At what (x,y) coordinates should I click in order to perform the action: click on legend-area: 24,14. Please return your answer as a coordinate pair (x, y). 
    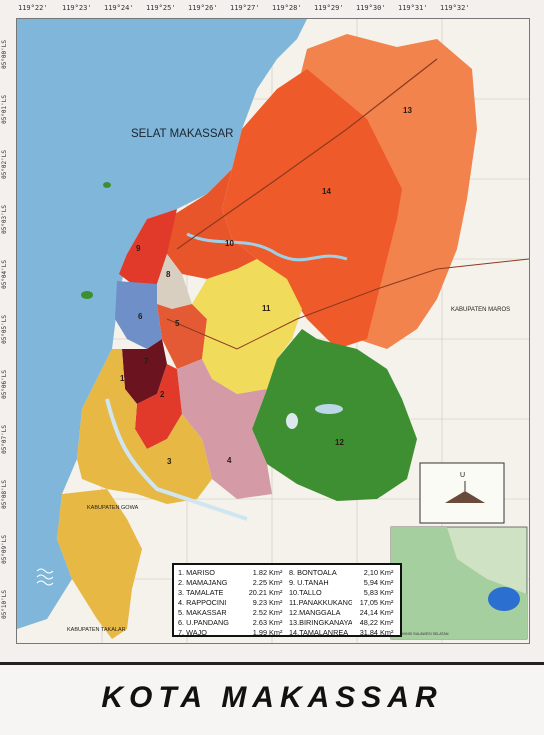
    Looking at the image, I should click on (368, 612).